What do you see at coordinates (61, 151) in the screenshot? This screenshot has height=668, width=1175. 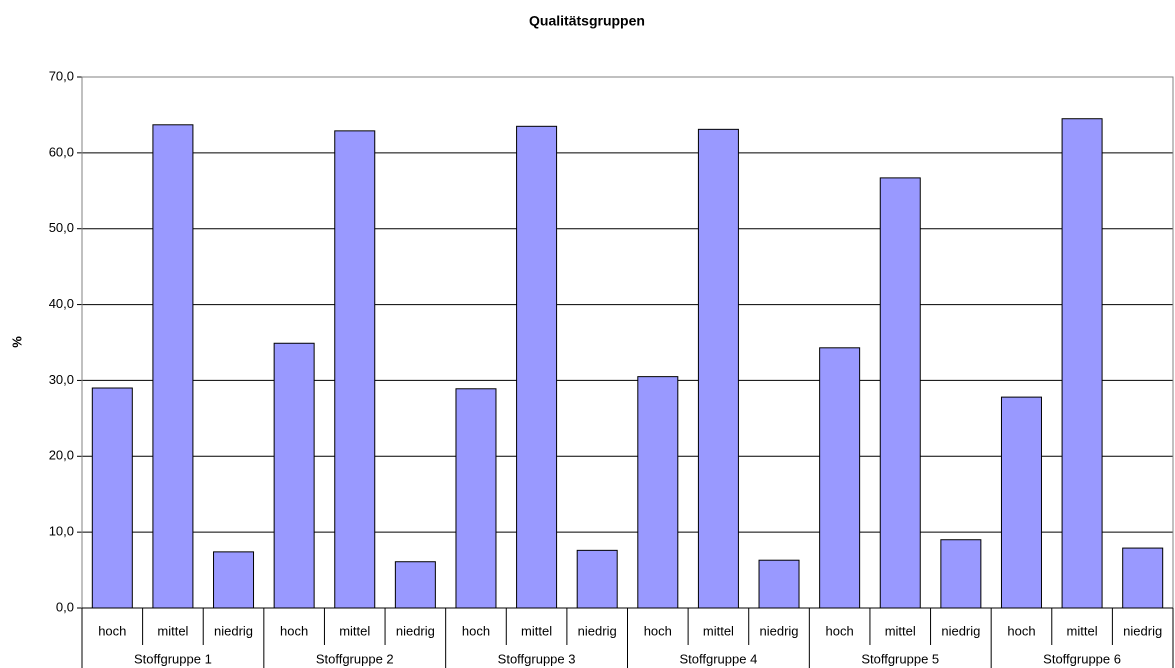 I see `y-tick-label: 60,0` at bounding box center [61, 151].